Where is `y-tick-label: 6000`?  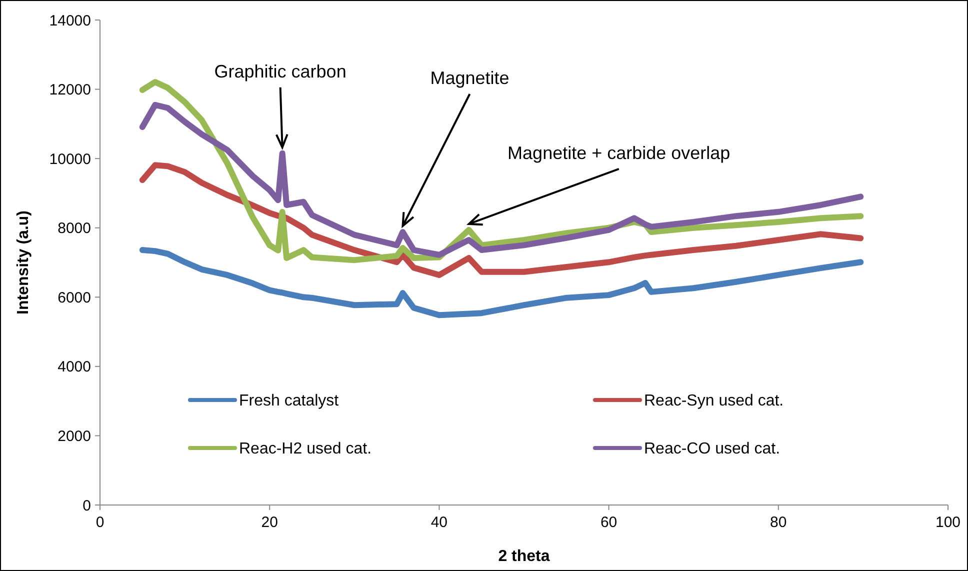
y-tick-label: 6000 is located at coordinates (74, 297).